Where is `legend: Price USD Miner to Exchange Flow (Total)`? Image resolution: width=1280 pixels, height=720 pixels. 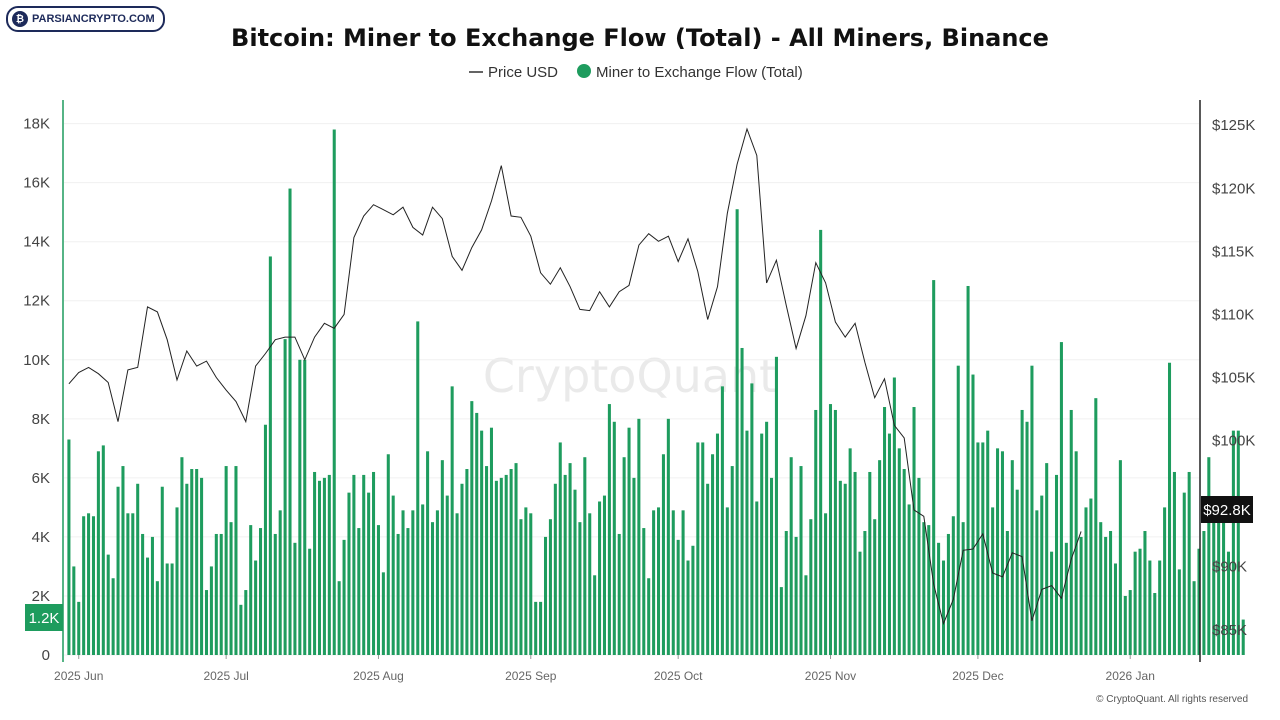 legend: Price USD Miner to Exchange Flow (Total) is located at coordinates (636, 72).